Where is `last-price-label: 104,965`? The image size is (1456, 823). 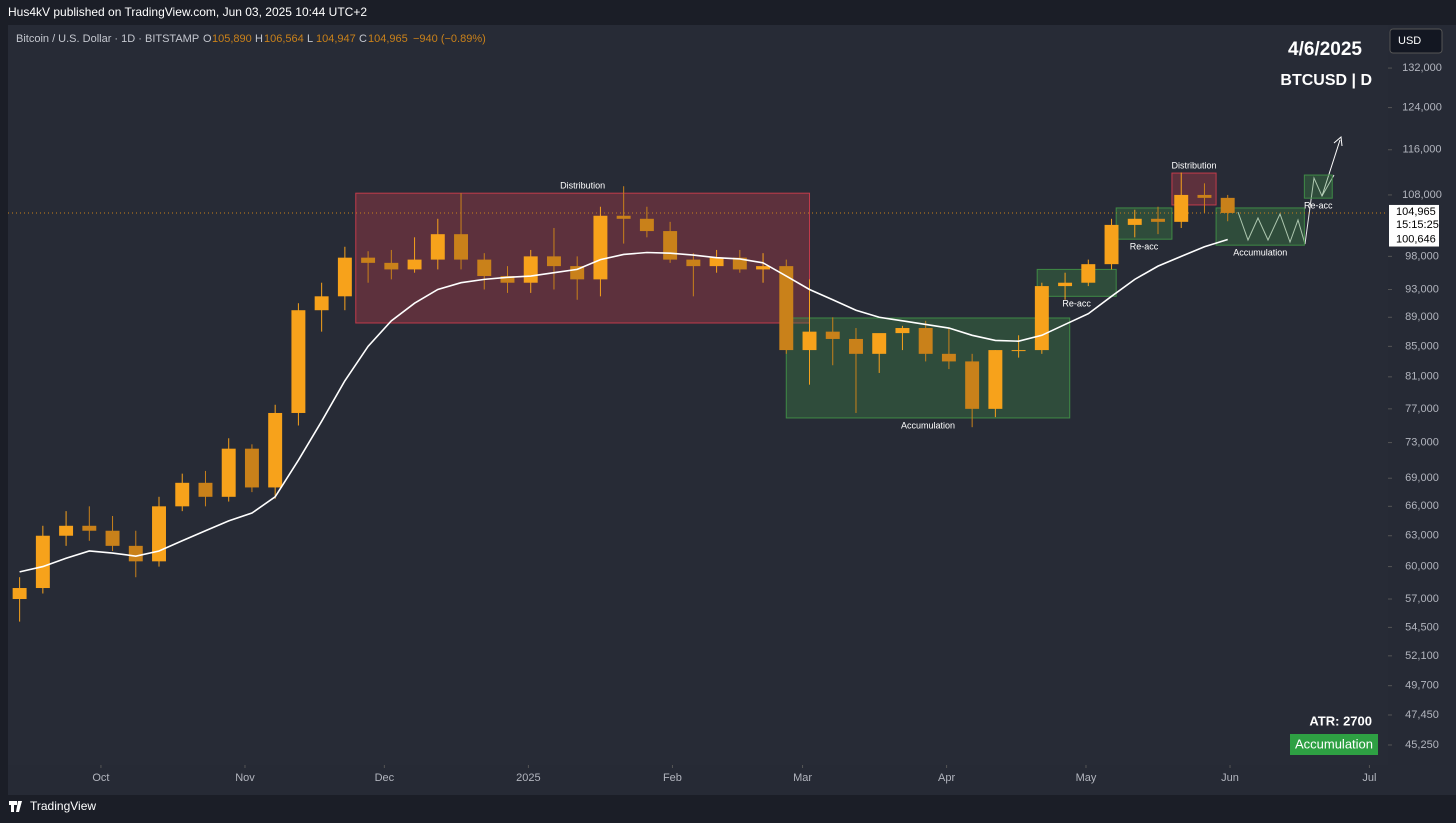
last-price-label: 104,965 is located at coordinates (1416, 212).